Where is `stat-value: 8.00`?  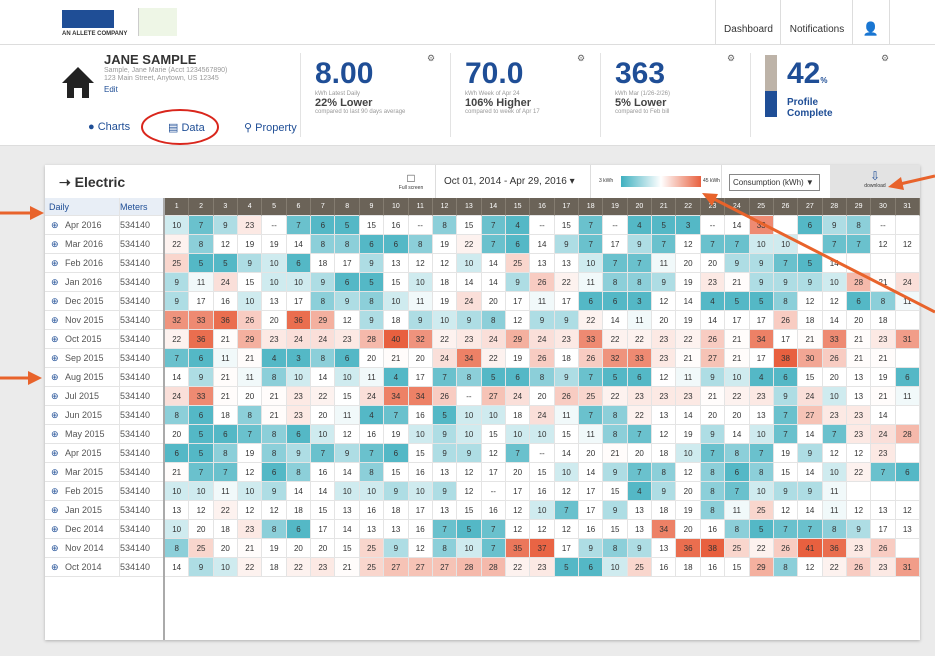
stat-value: 8.00 is located at coordinates (344, 73).